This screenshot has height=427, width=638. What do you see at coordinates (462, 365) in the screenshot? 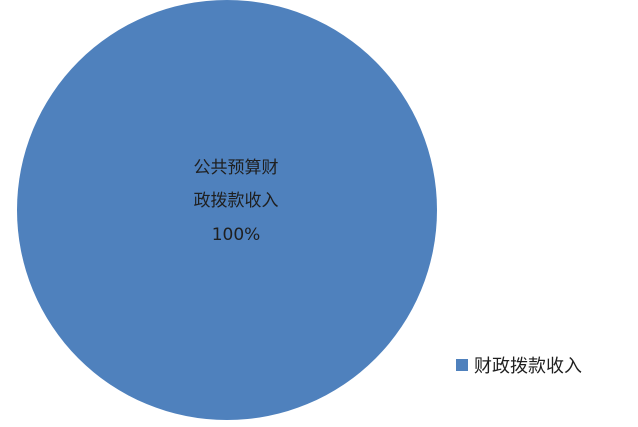
I see `legend-swatch` at bounding box center [462, 365].